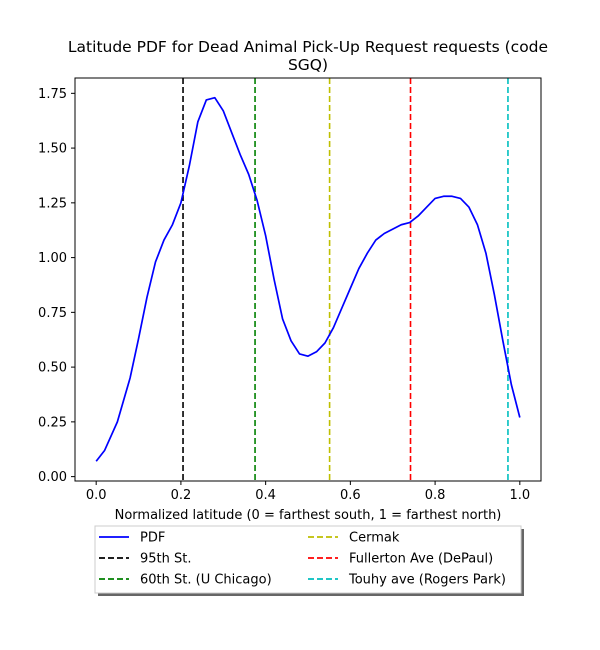  Describe the element at coordinates (52, 149) in the screenshot. I see `y-tick-label: 1.50` at that location.